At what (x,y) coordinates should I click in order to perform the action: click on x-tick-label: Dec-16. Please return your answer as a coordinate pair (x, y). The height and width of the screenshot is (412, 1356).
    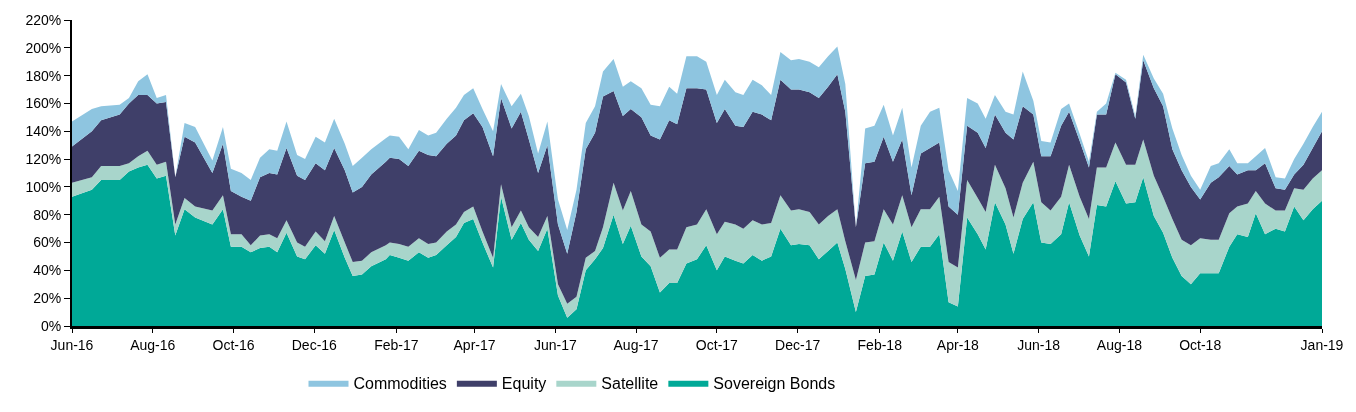
    Looking at the image, I should click on (314, 344).